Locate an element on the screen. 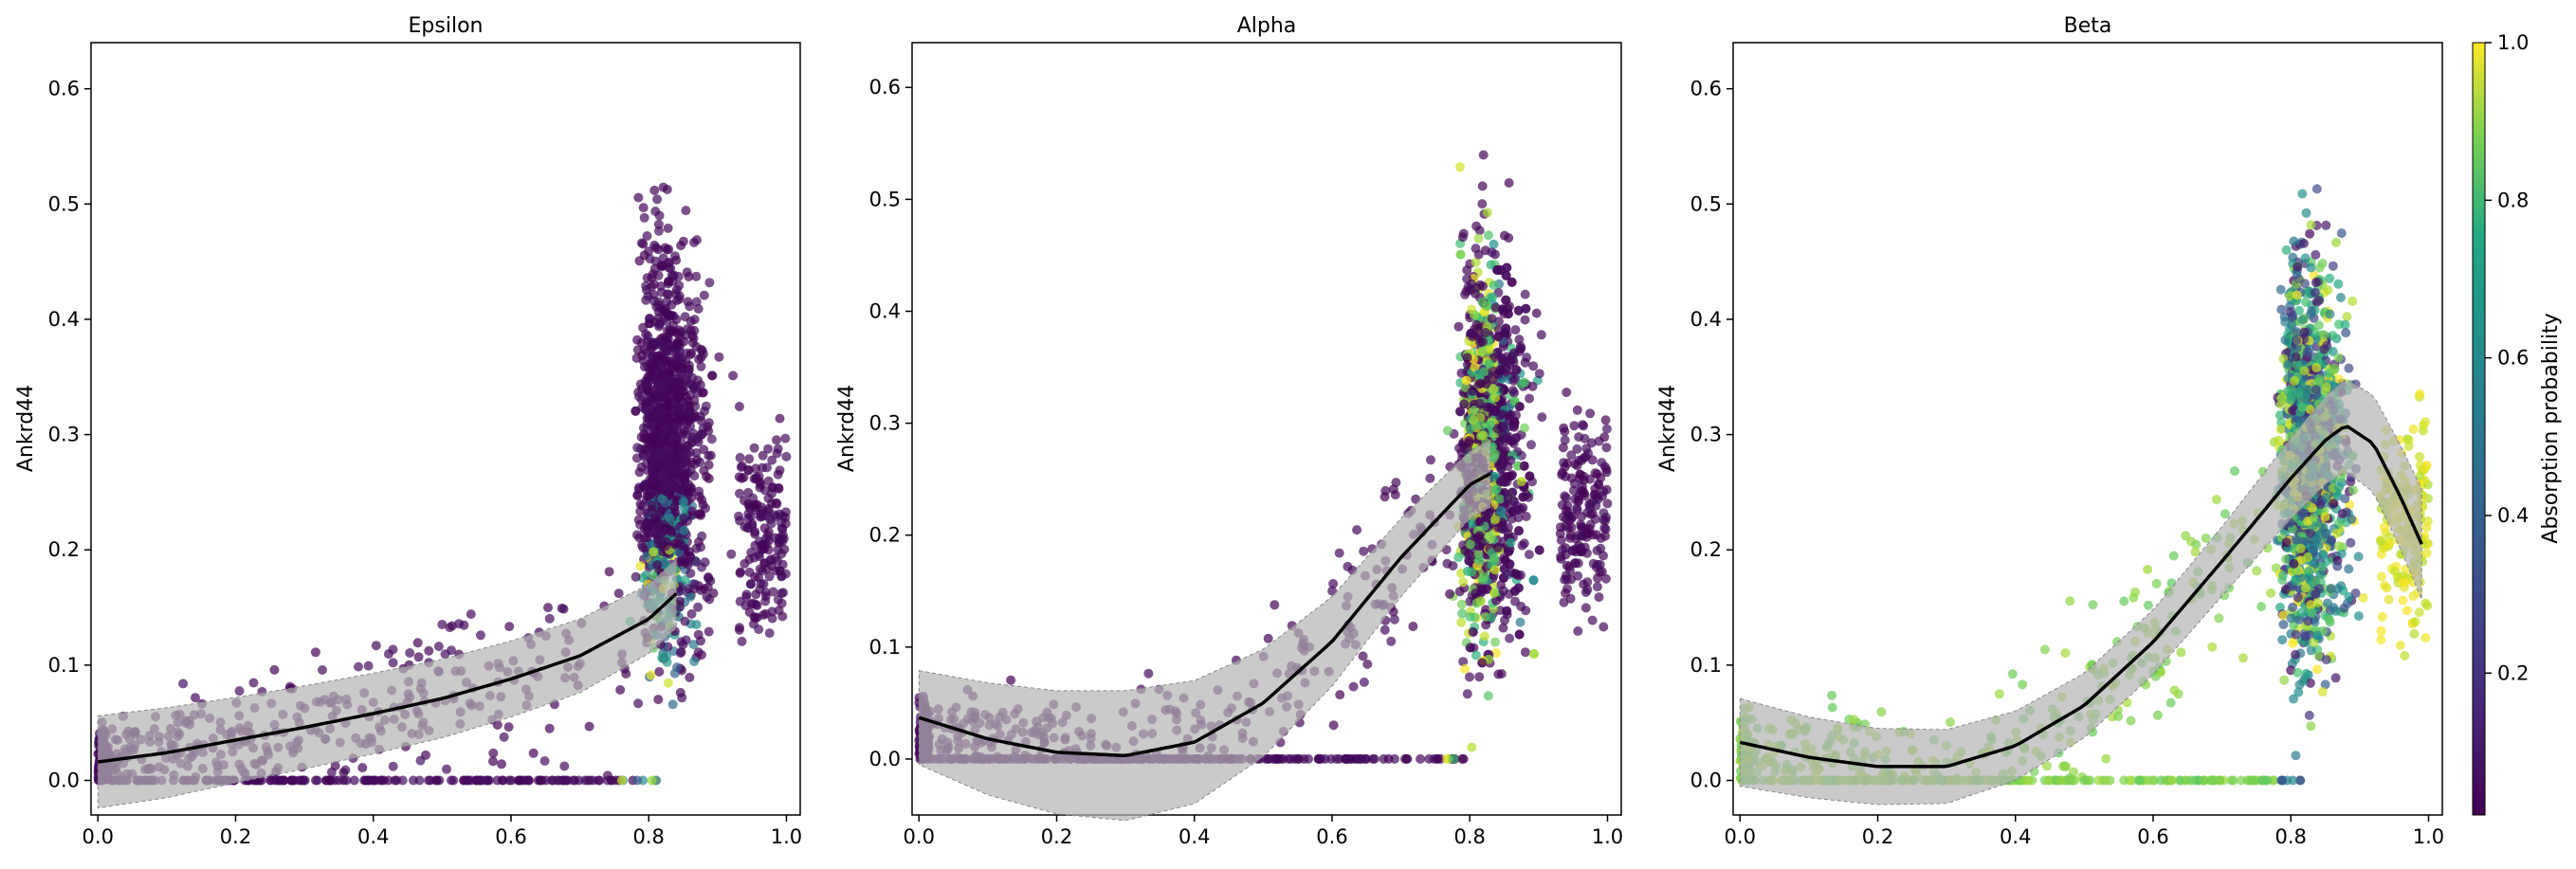 This screenshot has height=869, width=2576. panel-epsilon-trend-line is located at coordinates (388, 678).